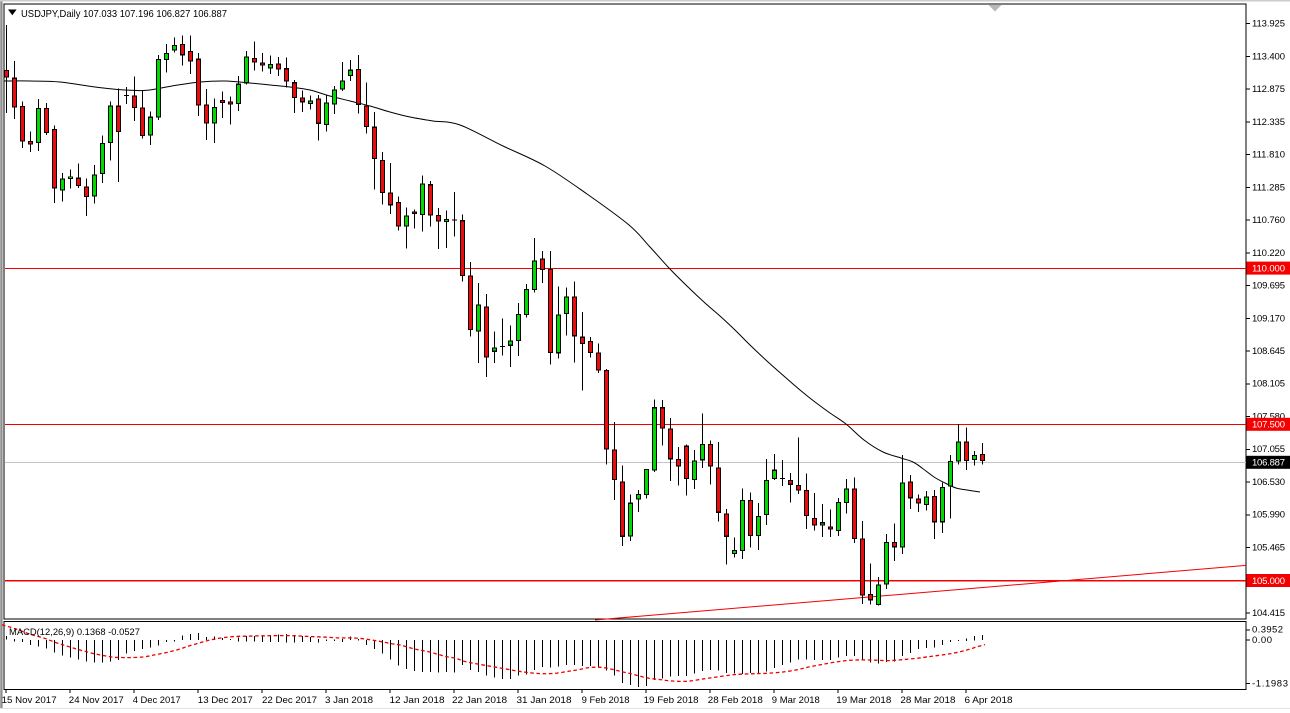 The height and width of the screenshot is (713, 1290). I want to click on svg-text: 113.925, so click(1268, 24).